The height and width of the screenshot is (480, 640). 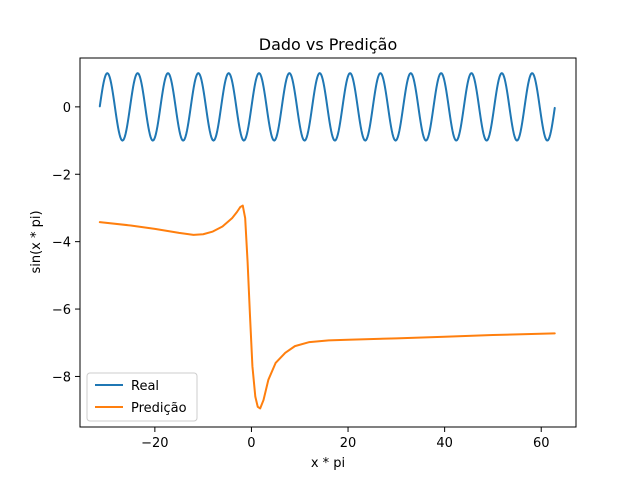 I want to click on y-tick-label: −2, so click(x=61, y=175).